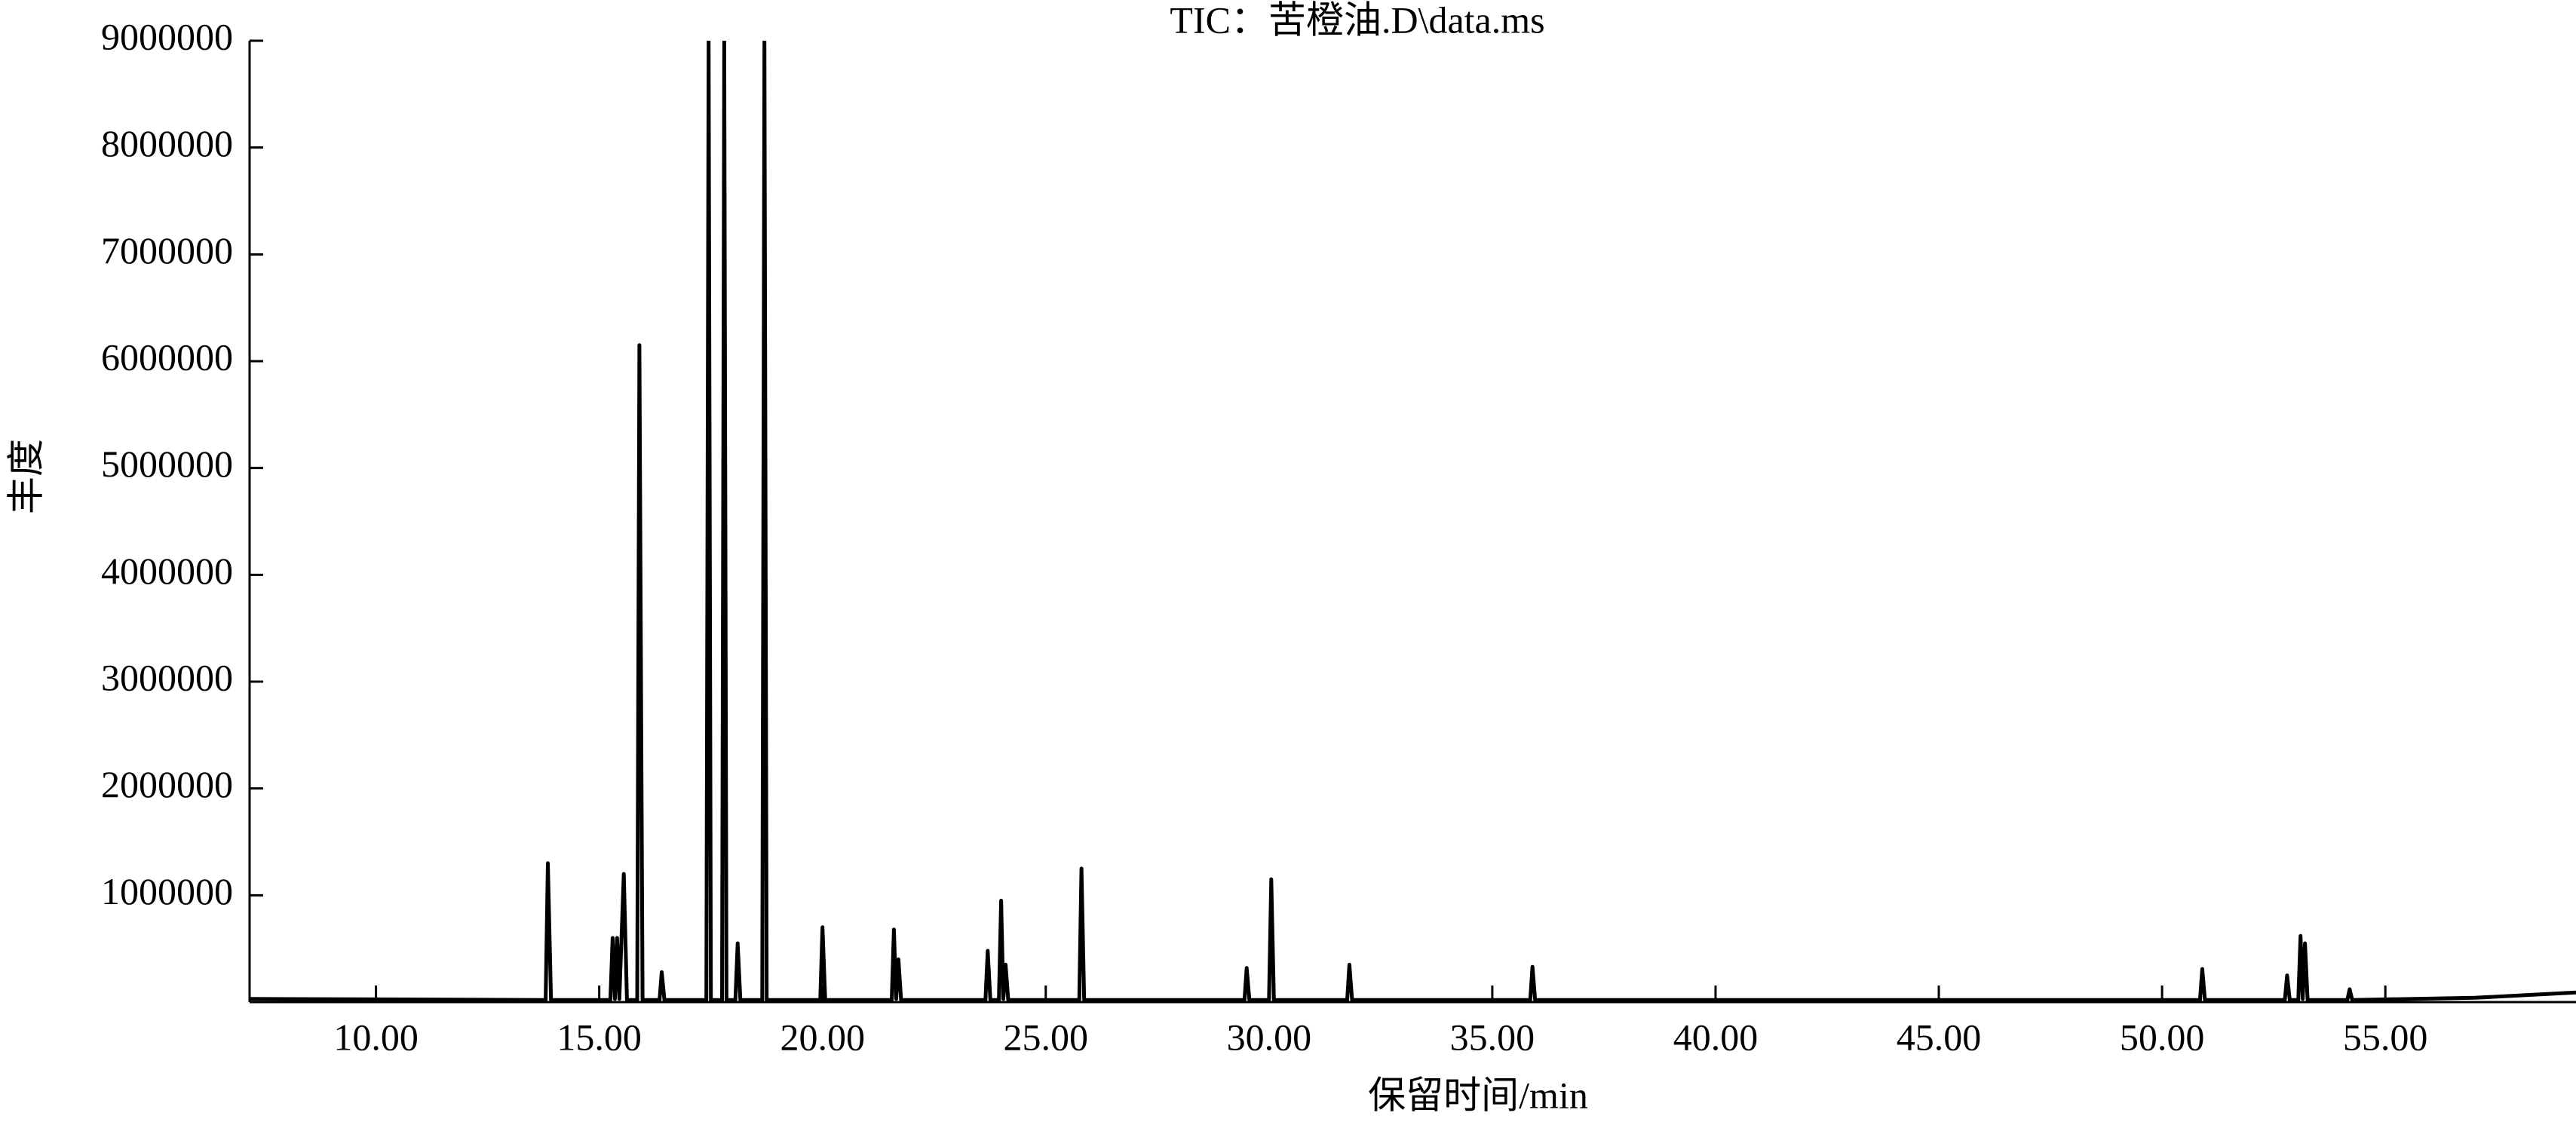 This screenshot has height=1125, width=2576. What do you see at coordinates (26, 476) in the screenshot?
I see `y-axis-title: 丰度` at bounding box center [26, 476].